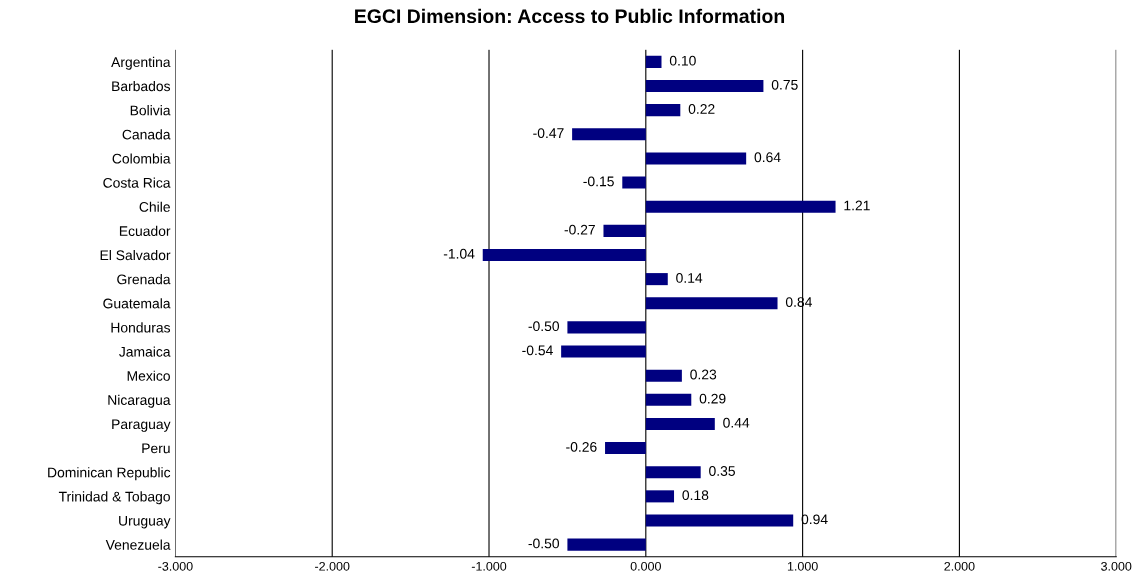 The height and width of the screenshot is (586, 1139). I want to click on data-label: 0.23, so click(703, 374).